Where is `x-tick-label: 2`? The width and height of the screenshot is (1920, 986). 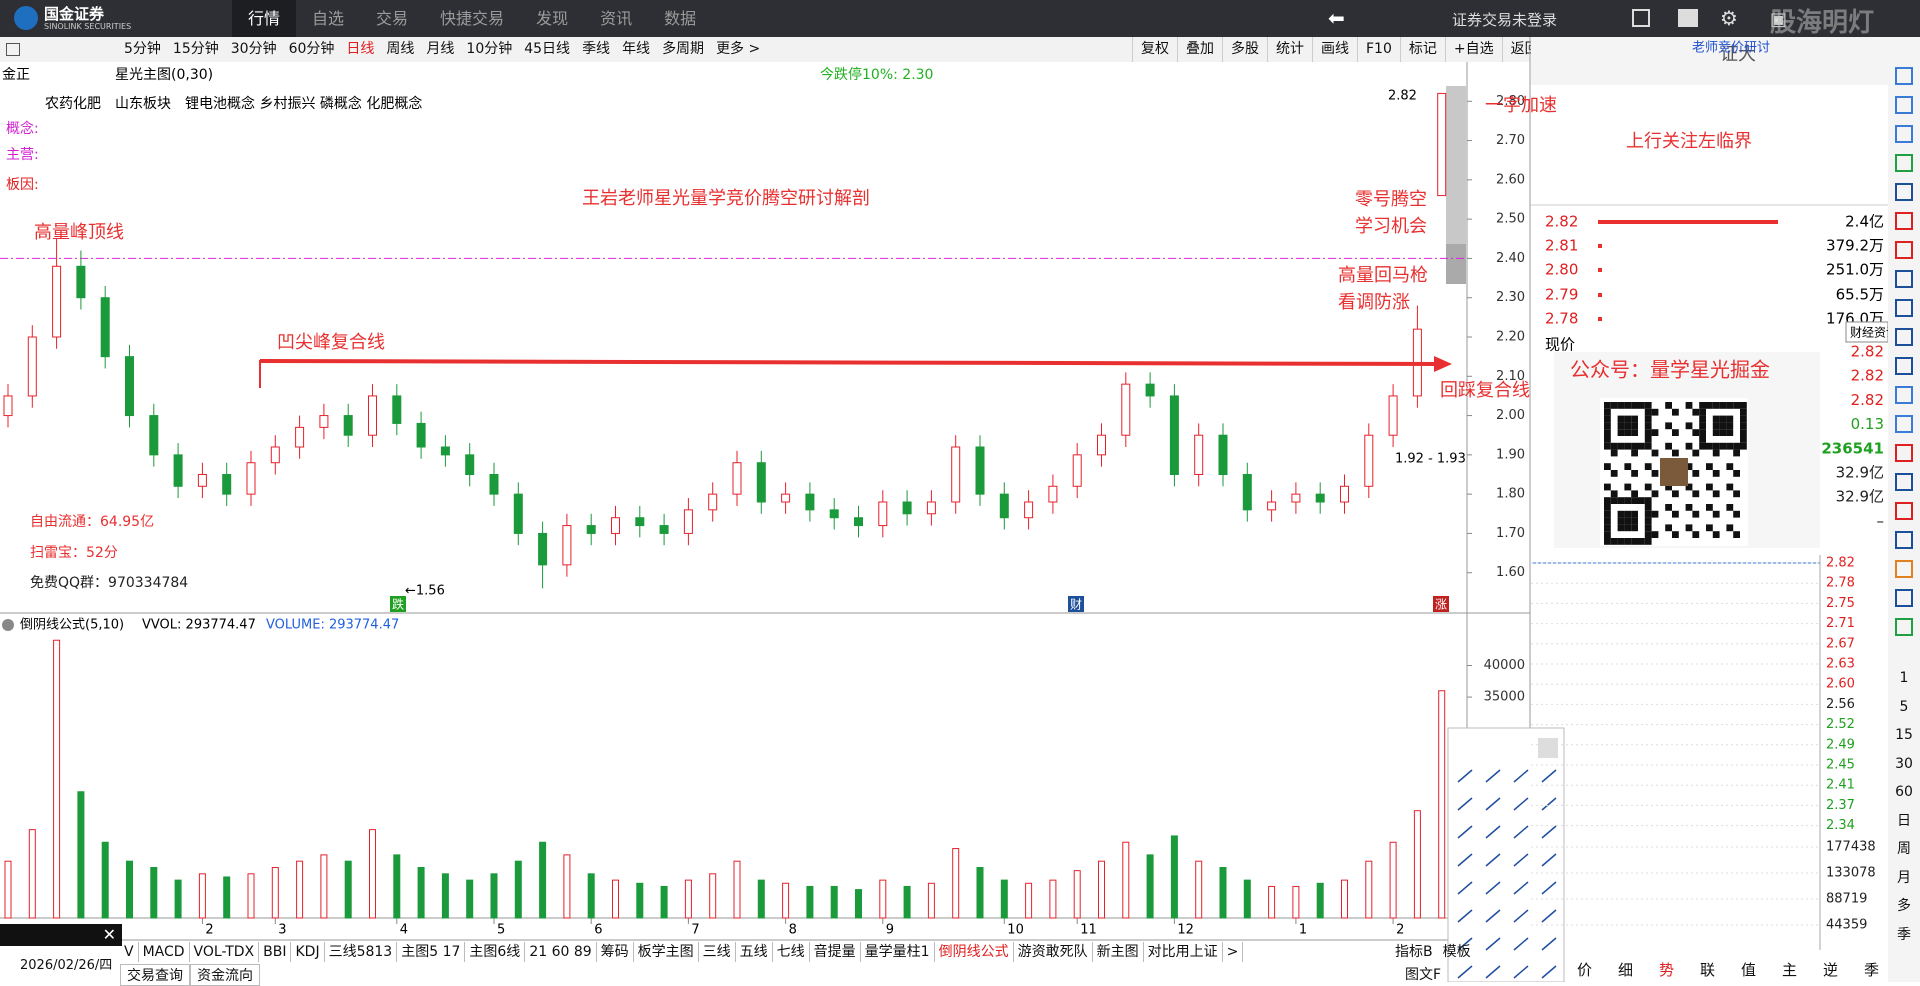
x-tick-label: 2 is located at coordinates (1400, 930).